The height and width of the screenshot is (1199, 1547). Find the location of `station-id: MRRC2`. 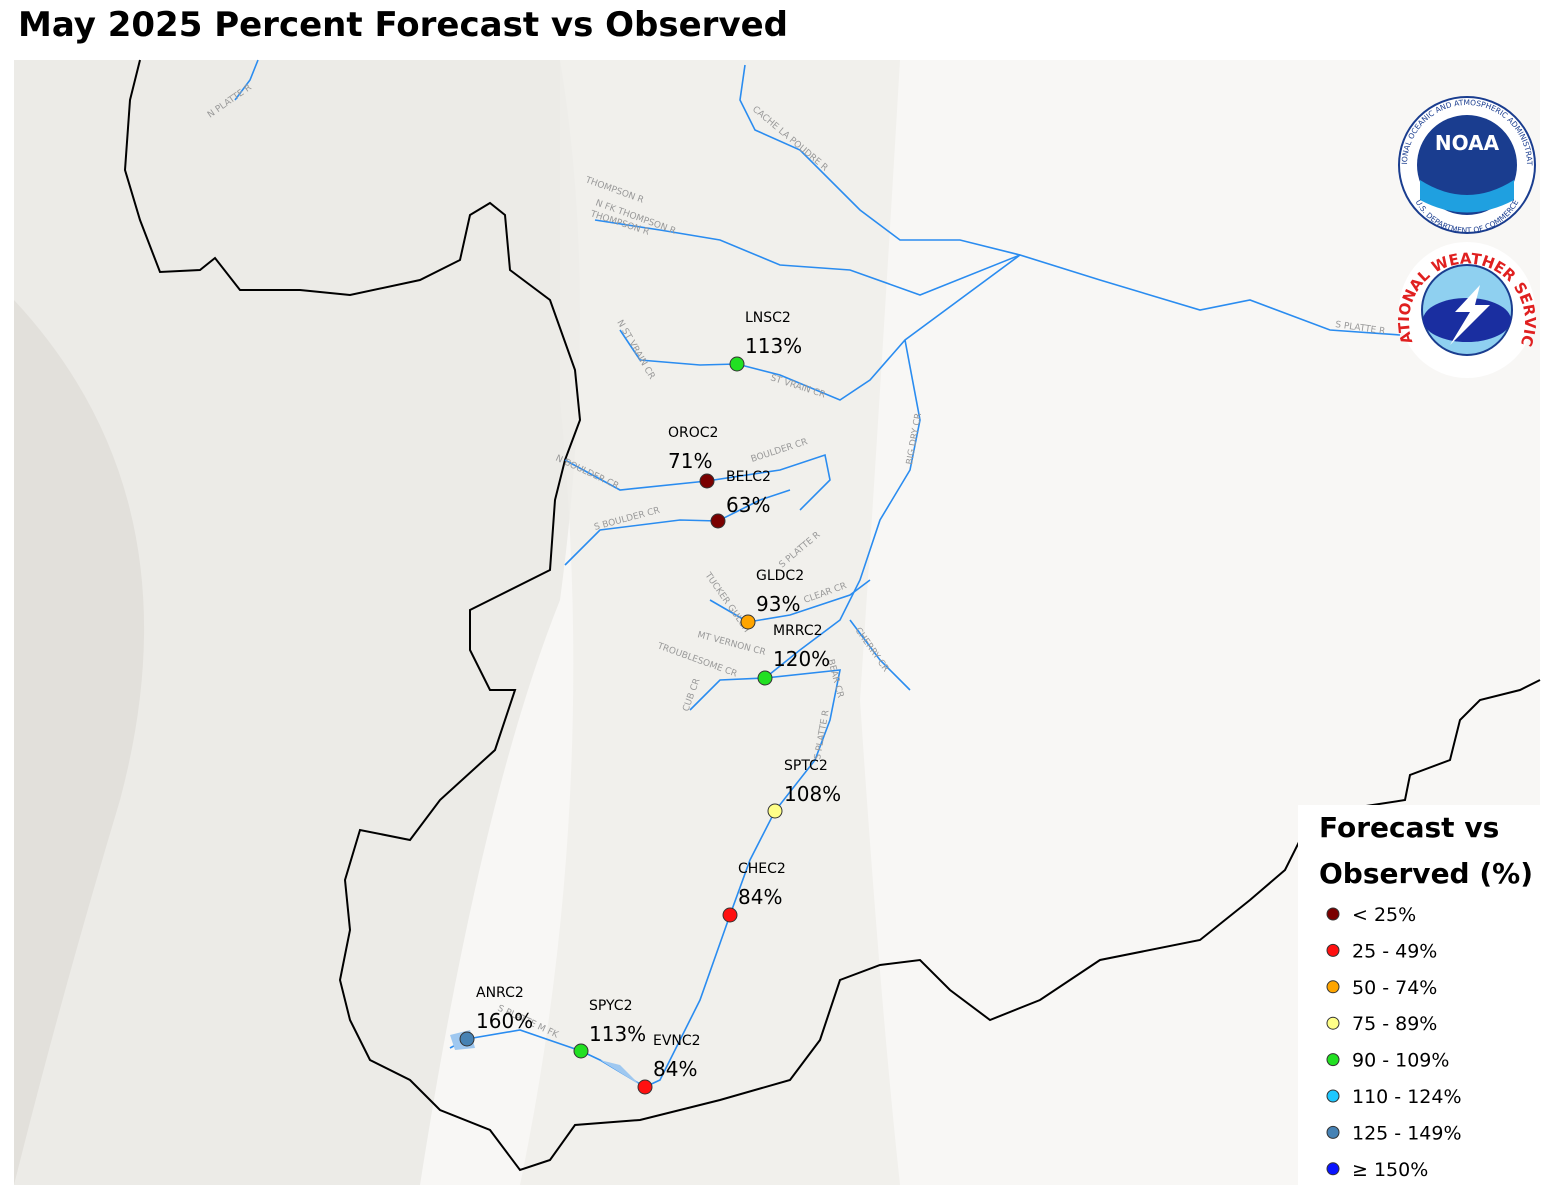

station-id: MRRC2 is located at coordinates (798, 631).